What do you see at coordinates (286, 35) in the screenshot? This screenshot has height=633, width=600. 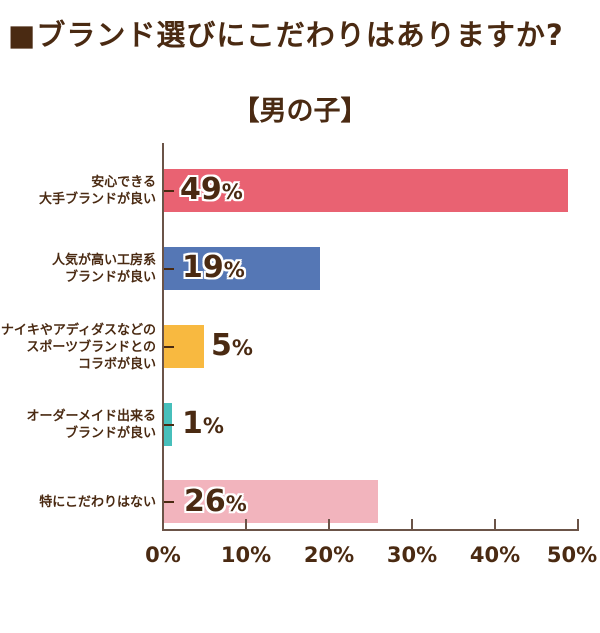 I see `chart-title: ■ブランド選びにこだわりはありますか?` at bounding box center [286, 35].